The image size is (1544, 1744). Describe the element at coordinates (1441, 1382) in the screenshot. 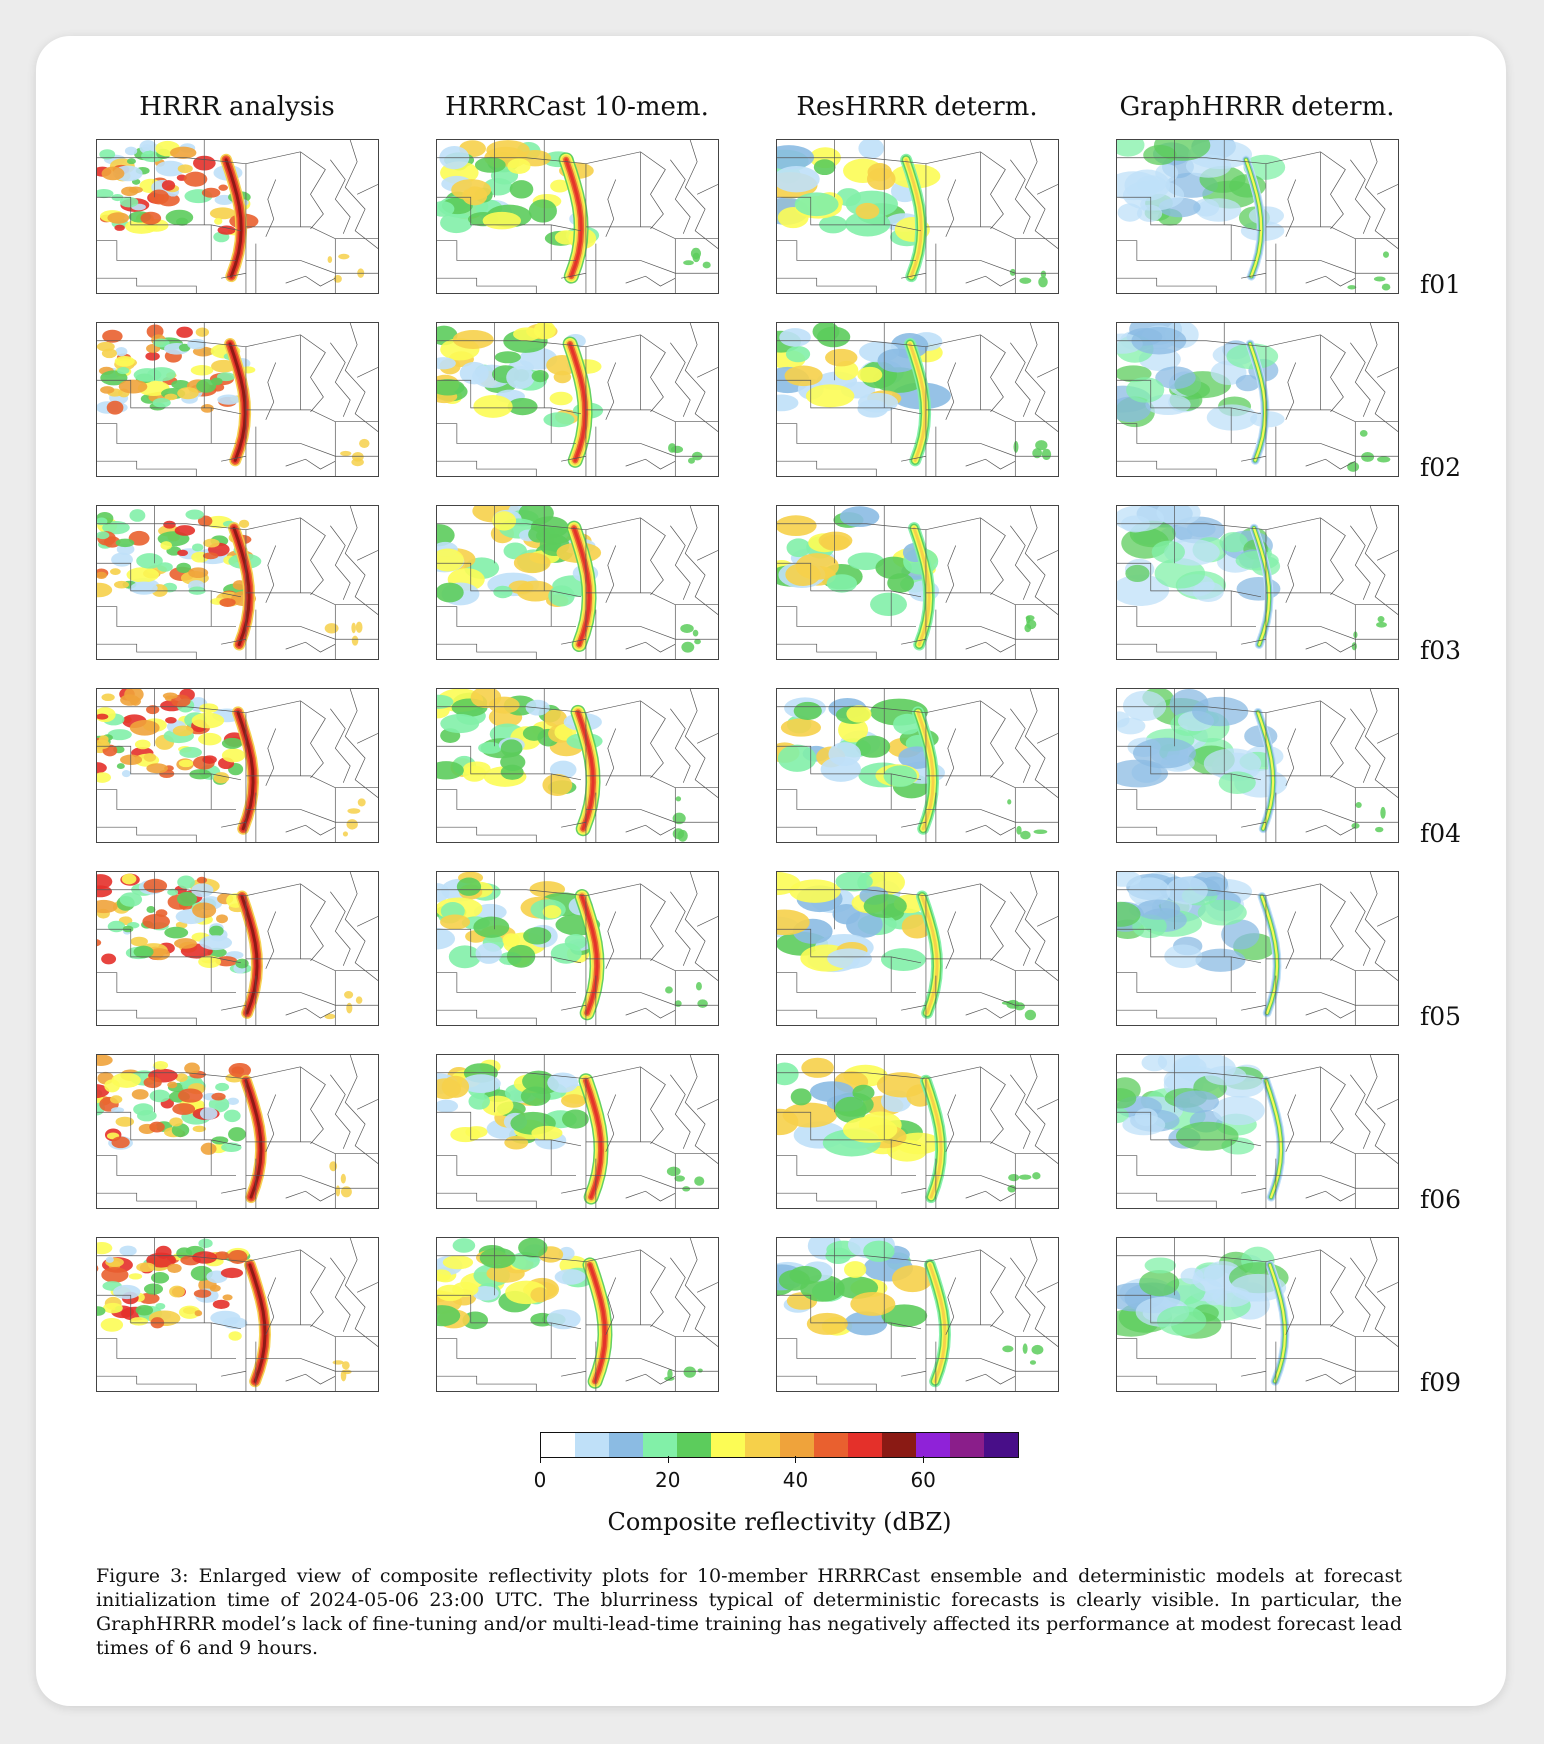

I see `lead-time-label: f09` at that location.